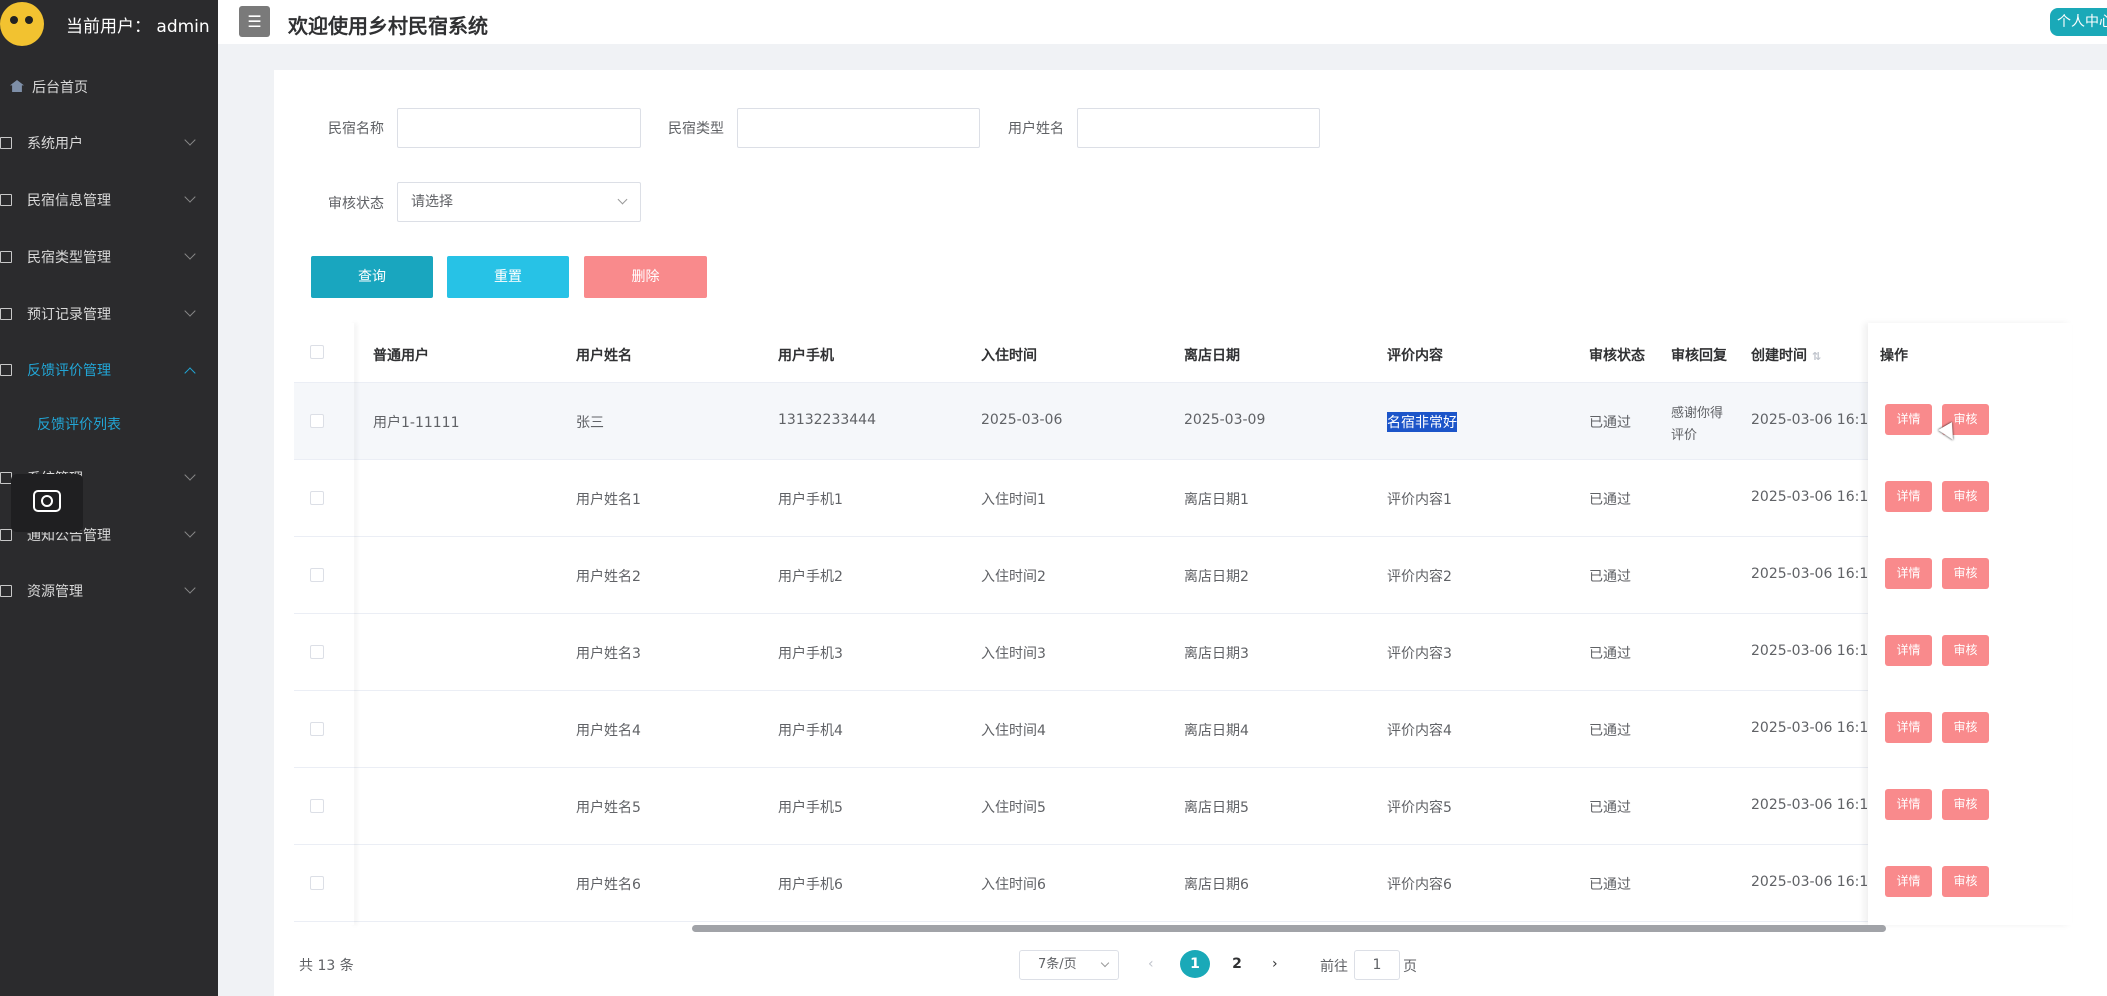 This screenshot has height=996, width=2107. What do you see at coordinates (1216, 885) in the screenshot?
I see `table-cell-checkout: 离店日期6` at bounding box center [1216, 885].